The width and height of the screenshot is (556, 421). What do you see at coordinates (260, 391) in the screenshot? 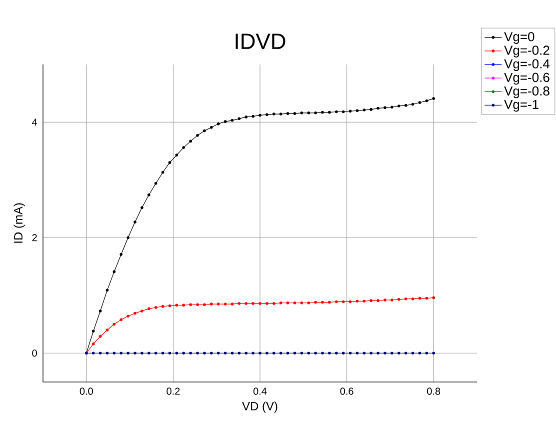
I see `x-tick-label: 0.4` at bounding box center [260, 391].